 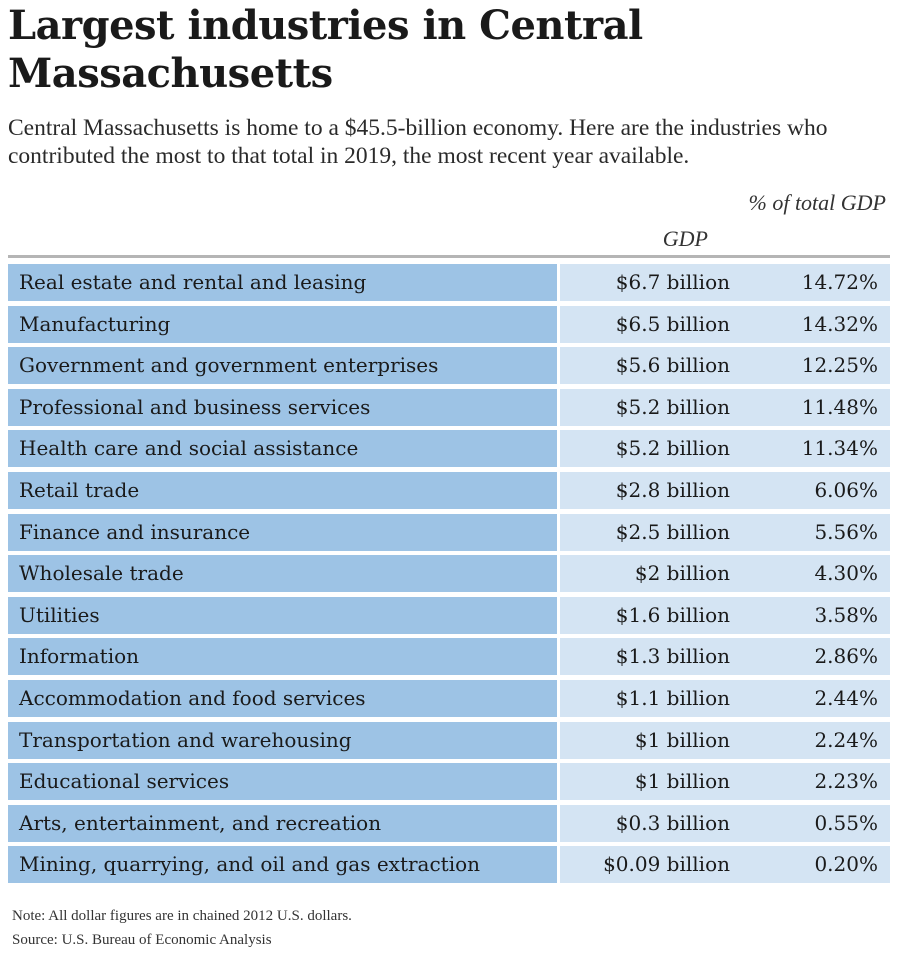 I want to click on pct-cell: 2.44%, so click(x=815, y=698).